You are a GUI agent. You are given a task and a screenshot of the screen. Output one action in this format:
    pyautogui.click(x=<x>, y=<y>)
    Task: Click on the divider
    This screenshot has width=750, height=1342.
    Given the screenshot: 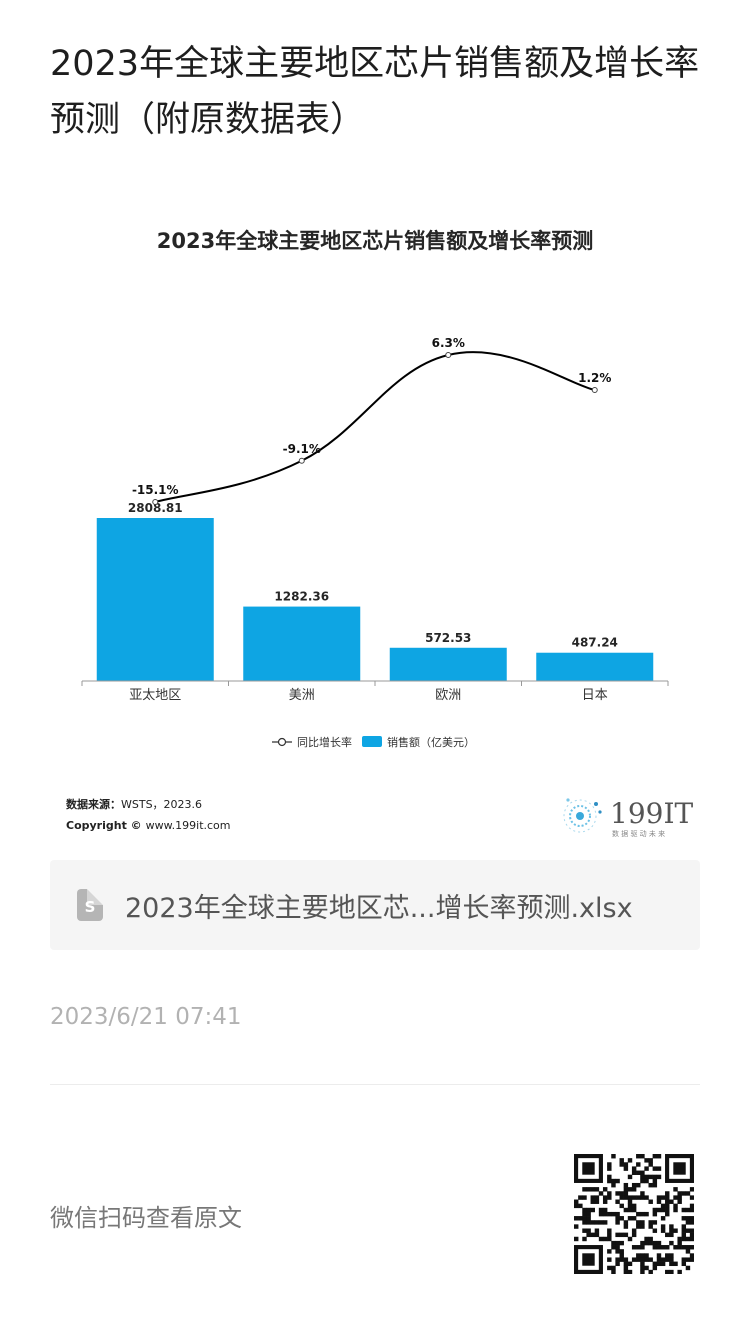 What is the action you would take?
    pyautogui.click(x=375, y=1084)
    